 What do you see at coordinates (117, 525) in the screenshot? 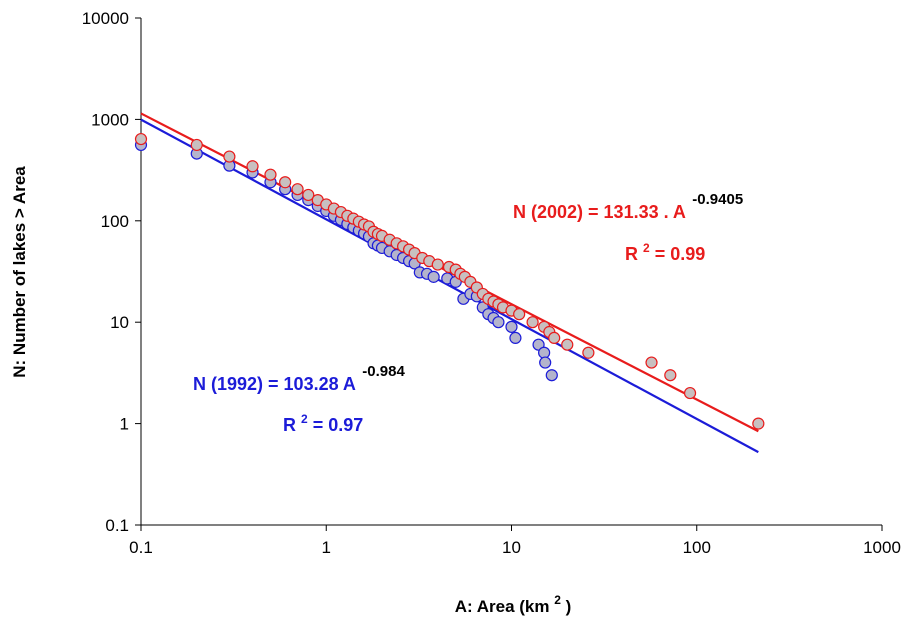
I see `y-tick-label: 0.1` at bounding box center [117, 525].